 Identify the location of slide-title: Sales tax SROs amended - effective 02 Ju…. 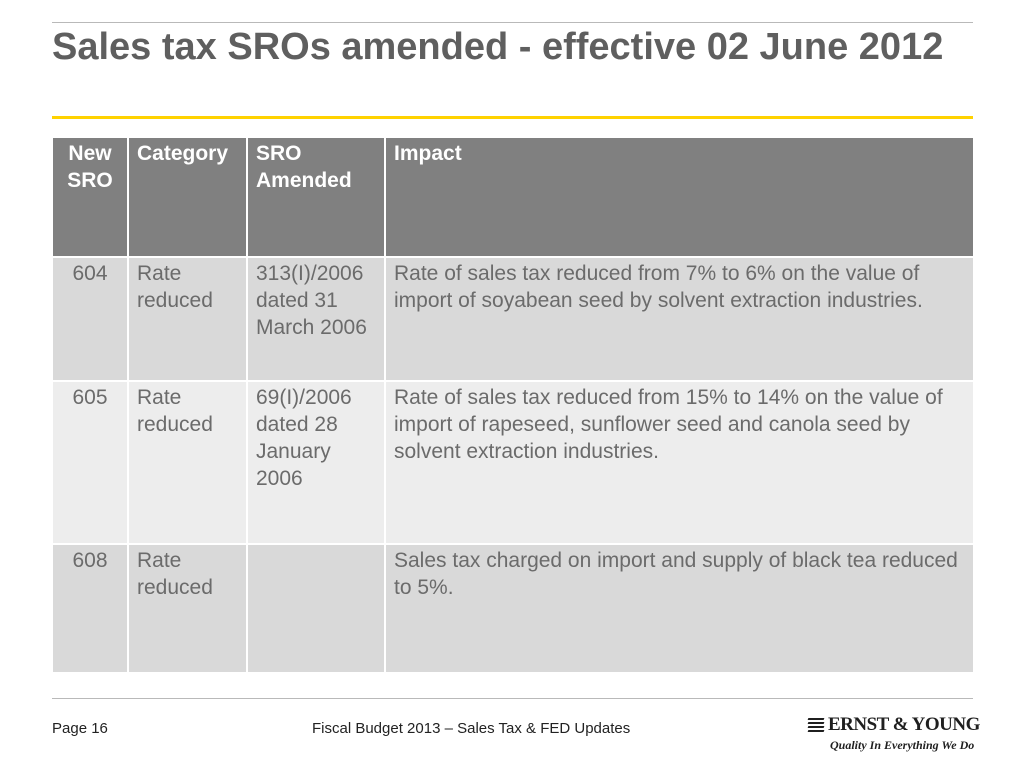
(498, 47).